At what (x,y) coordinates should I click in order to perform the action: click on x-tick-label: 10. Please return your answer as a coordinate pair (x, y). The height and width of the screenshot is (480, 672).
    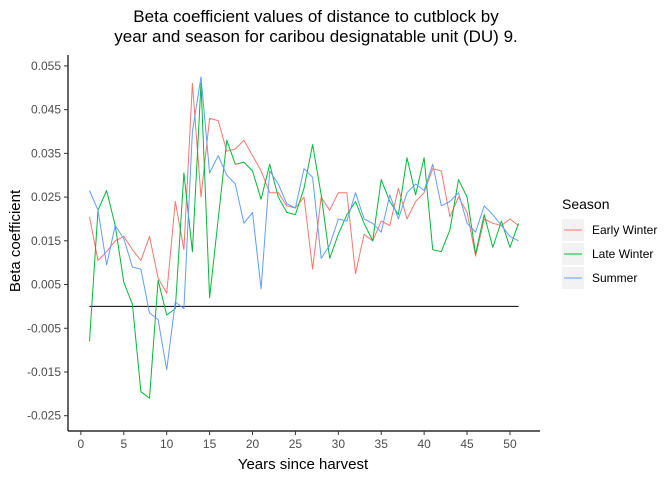
    Looking at the image, I should click on (167, 444).